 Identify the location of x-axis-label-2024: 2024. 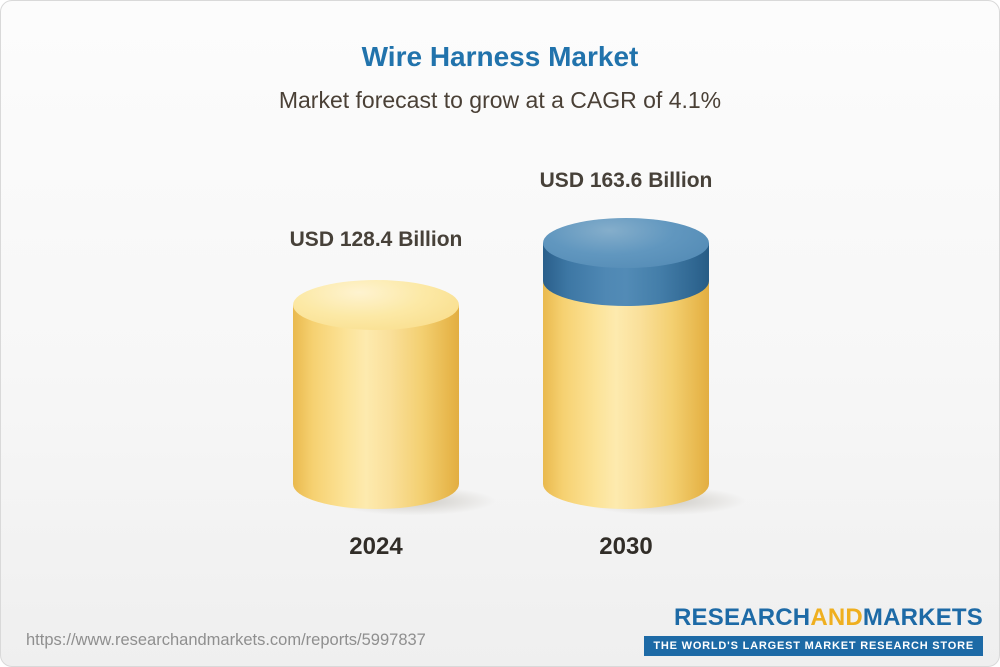
(376, 546).